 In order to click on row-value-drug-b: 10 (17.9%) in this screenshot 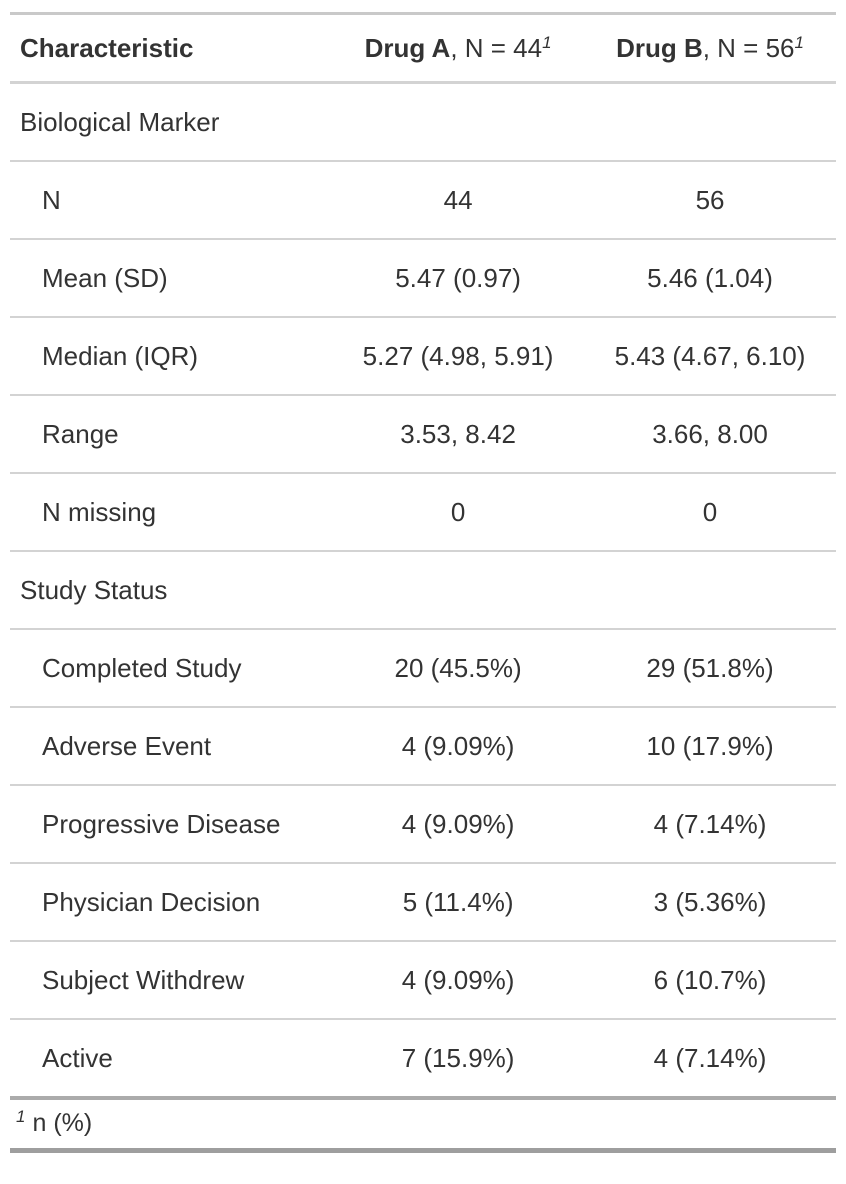, I will do `click(710, 746)`.